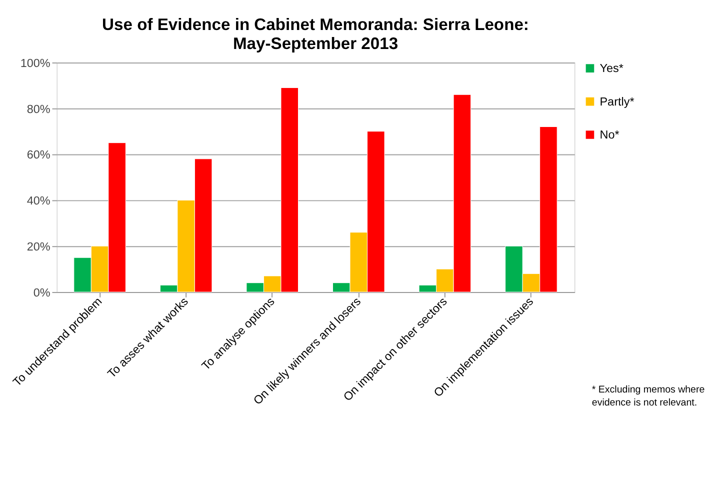  I want to click on y-tick-label: 20%, so click(38, 247).